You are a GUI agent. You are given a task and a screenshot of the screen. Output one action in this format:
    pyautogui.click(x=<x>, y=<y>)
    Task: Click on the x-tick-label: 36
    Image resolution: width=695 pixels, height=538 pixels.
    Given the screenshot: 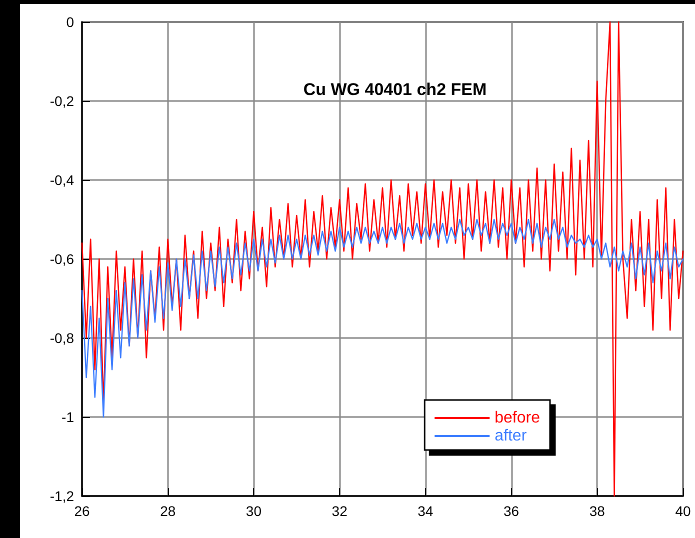 What is the action you would take?
    pyautogui.click(x=511, y=511)
    